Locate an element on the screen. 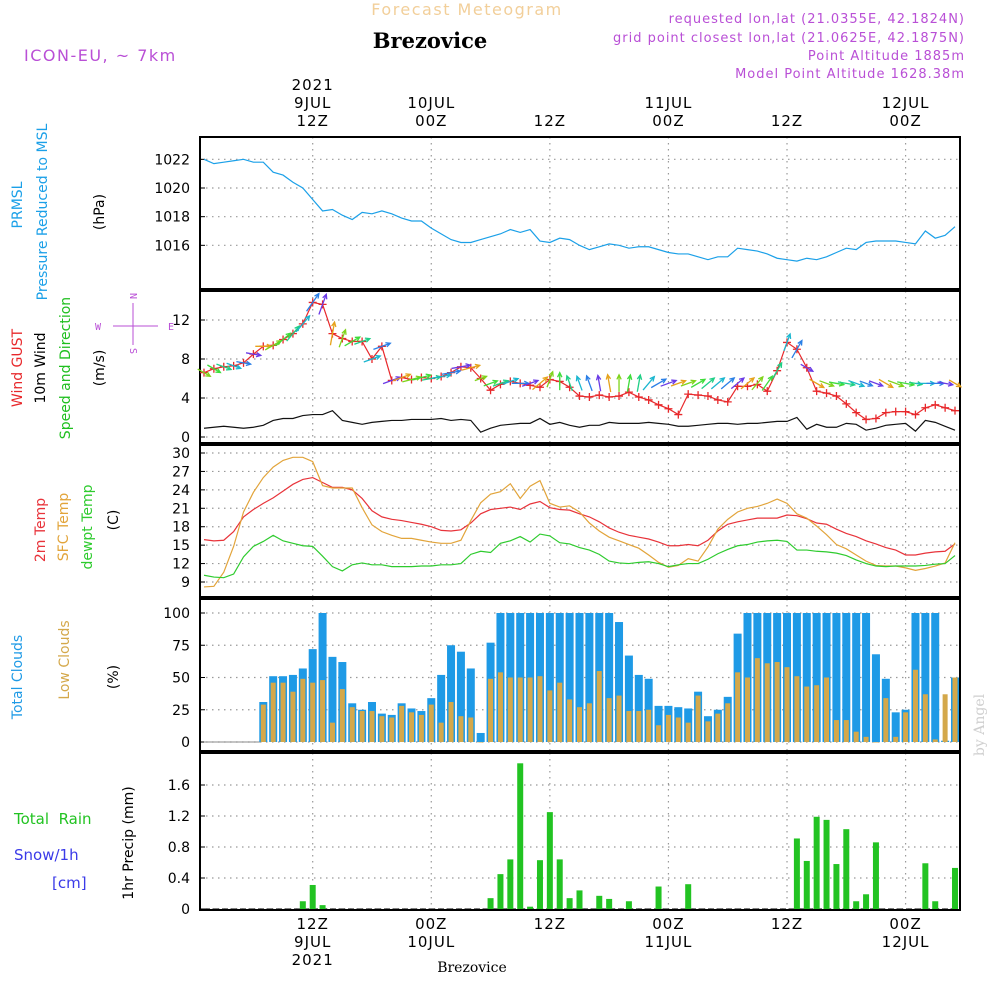 The width and height of the screenshot is (1000, 1000). pressure-unit: (hPa) is located at coordinates (100, 212).